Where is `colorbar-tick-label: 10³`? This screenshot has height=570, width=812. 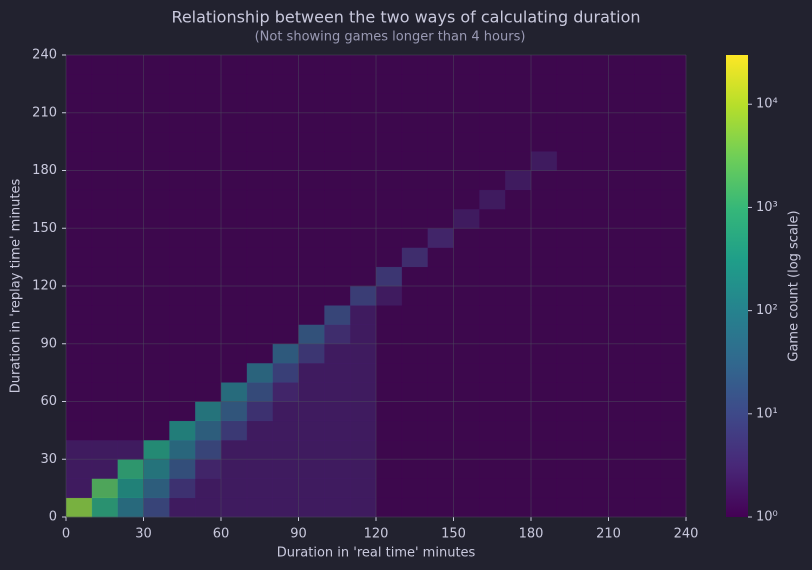 colorbar-tick-label: 10³ is located at coordinates (767, 207).